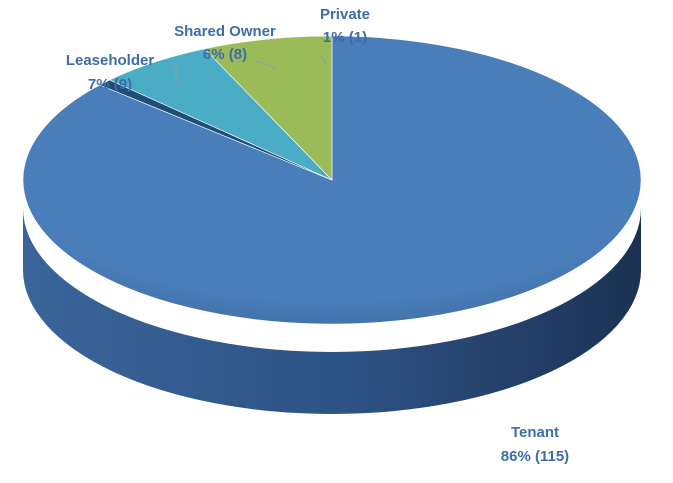 This screenshot has width=673, height=483. I want to click on label-private-value: 1% (1), so click(345, 37).